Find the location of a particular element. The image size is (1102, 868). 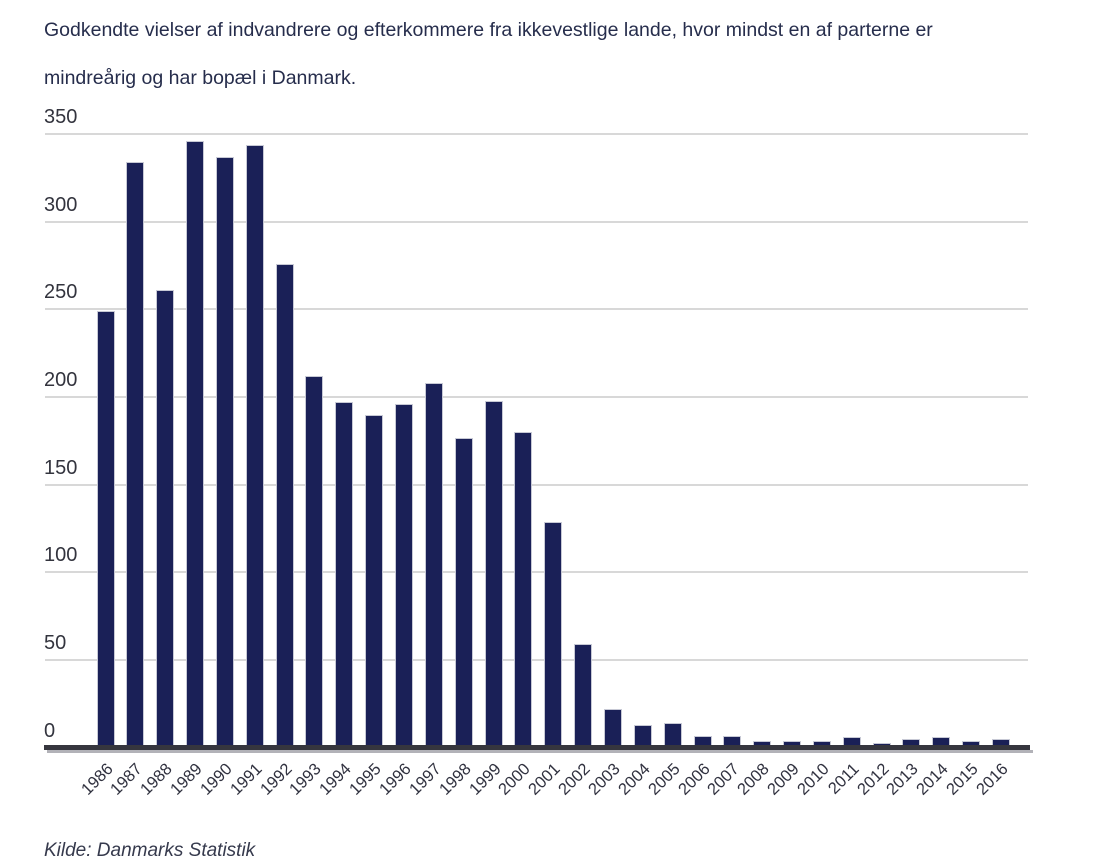

bar-1996 is located at coordinates (404, 575).